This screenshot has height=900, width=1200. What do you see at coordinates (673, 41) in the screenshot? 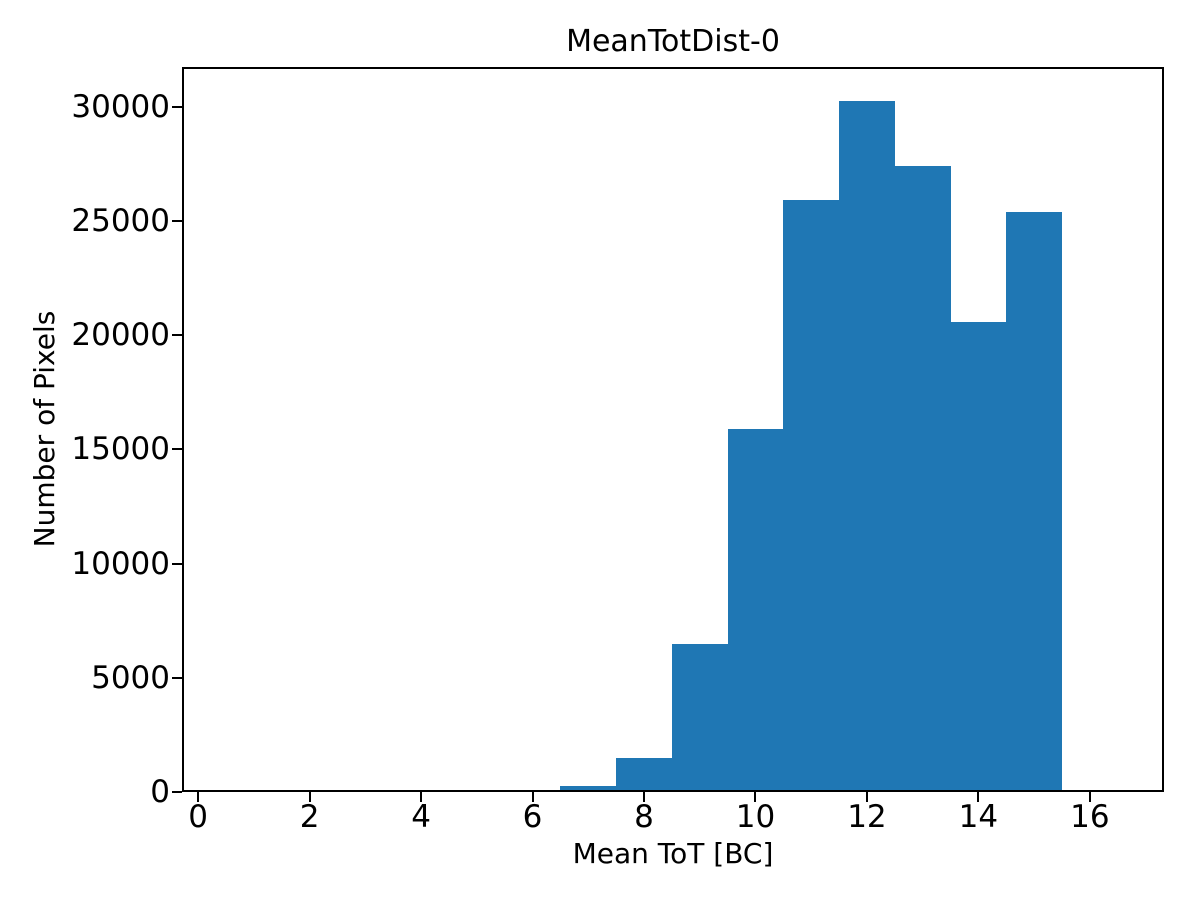
I see `chart-title: MeanTotDist-0` at bounding box center [673, 41].